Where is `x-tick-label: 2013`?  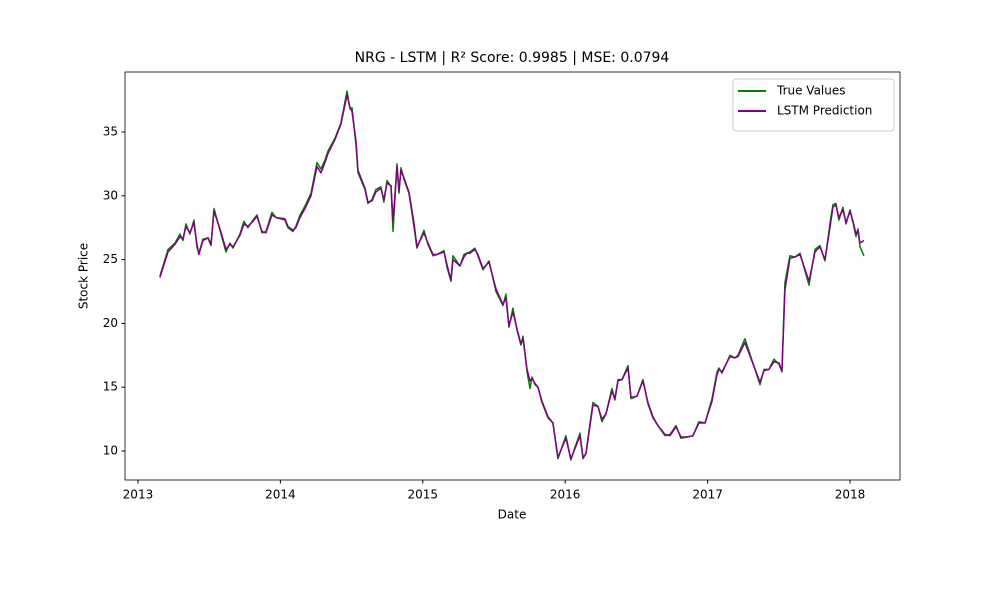
x-tick-label: 2013 is located at coordinates (138, 495).